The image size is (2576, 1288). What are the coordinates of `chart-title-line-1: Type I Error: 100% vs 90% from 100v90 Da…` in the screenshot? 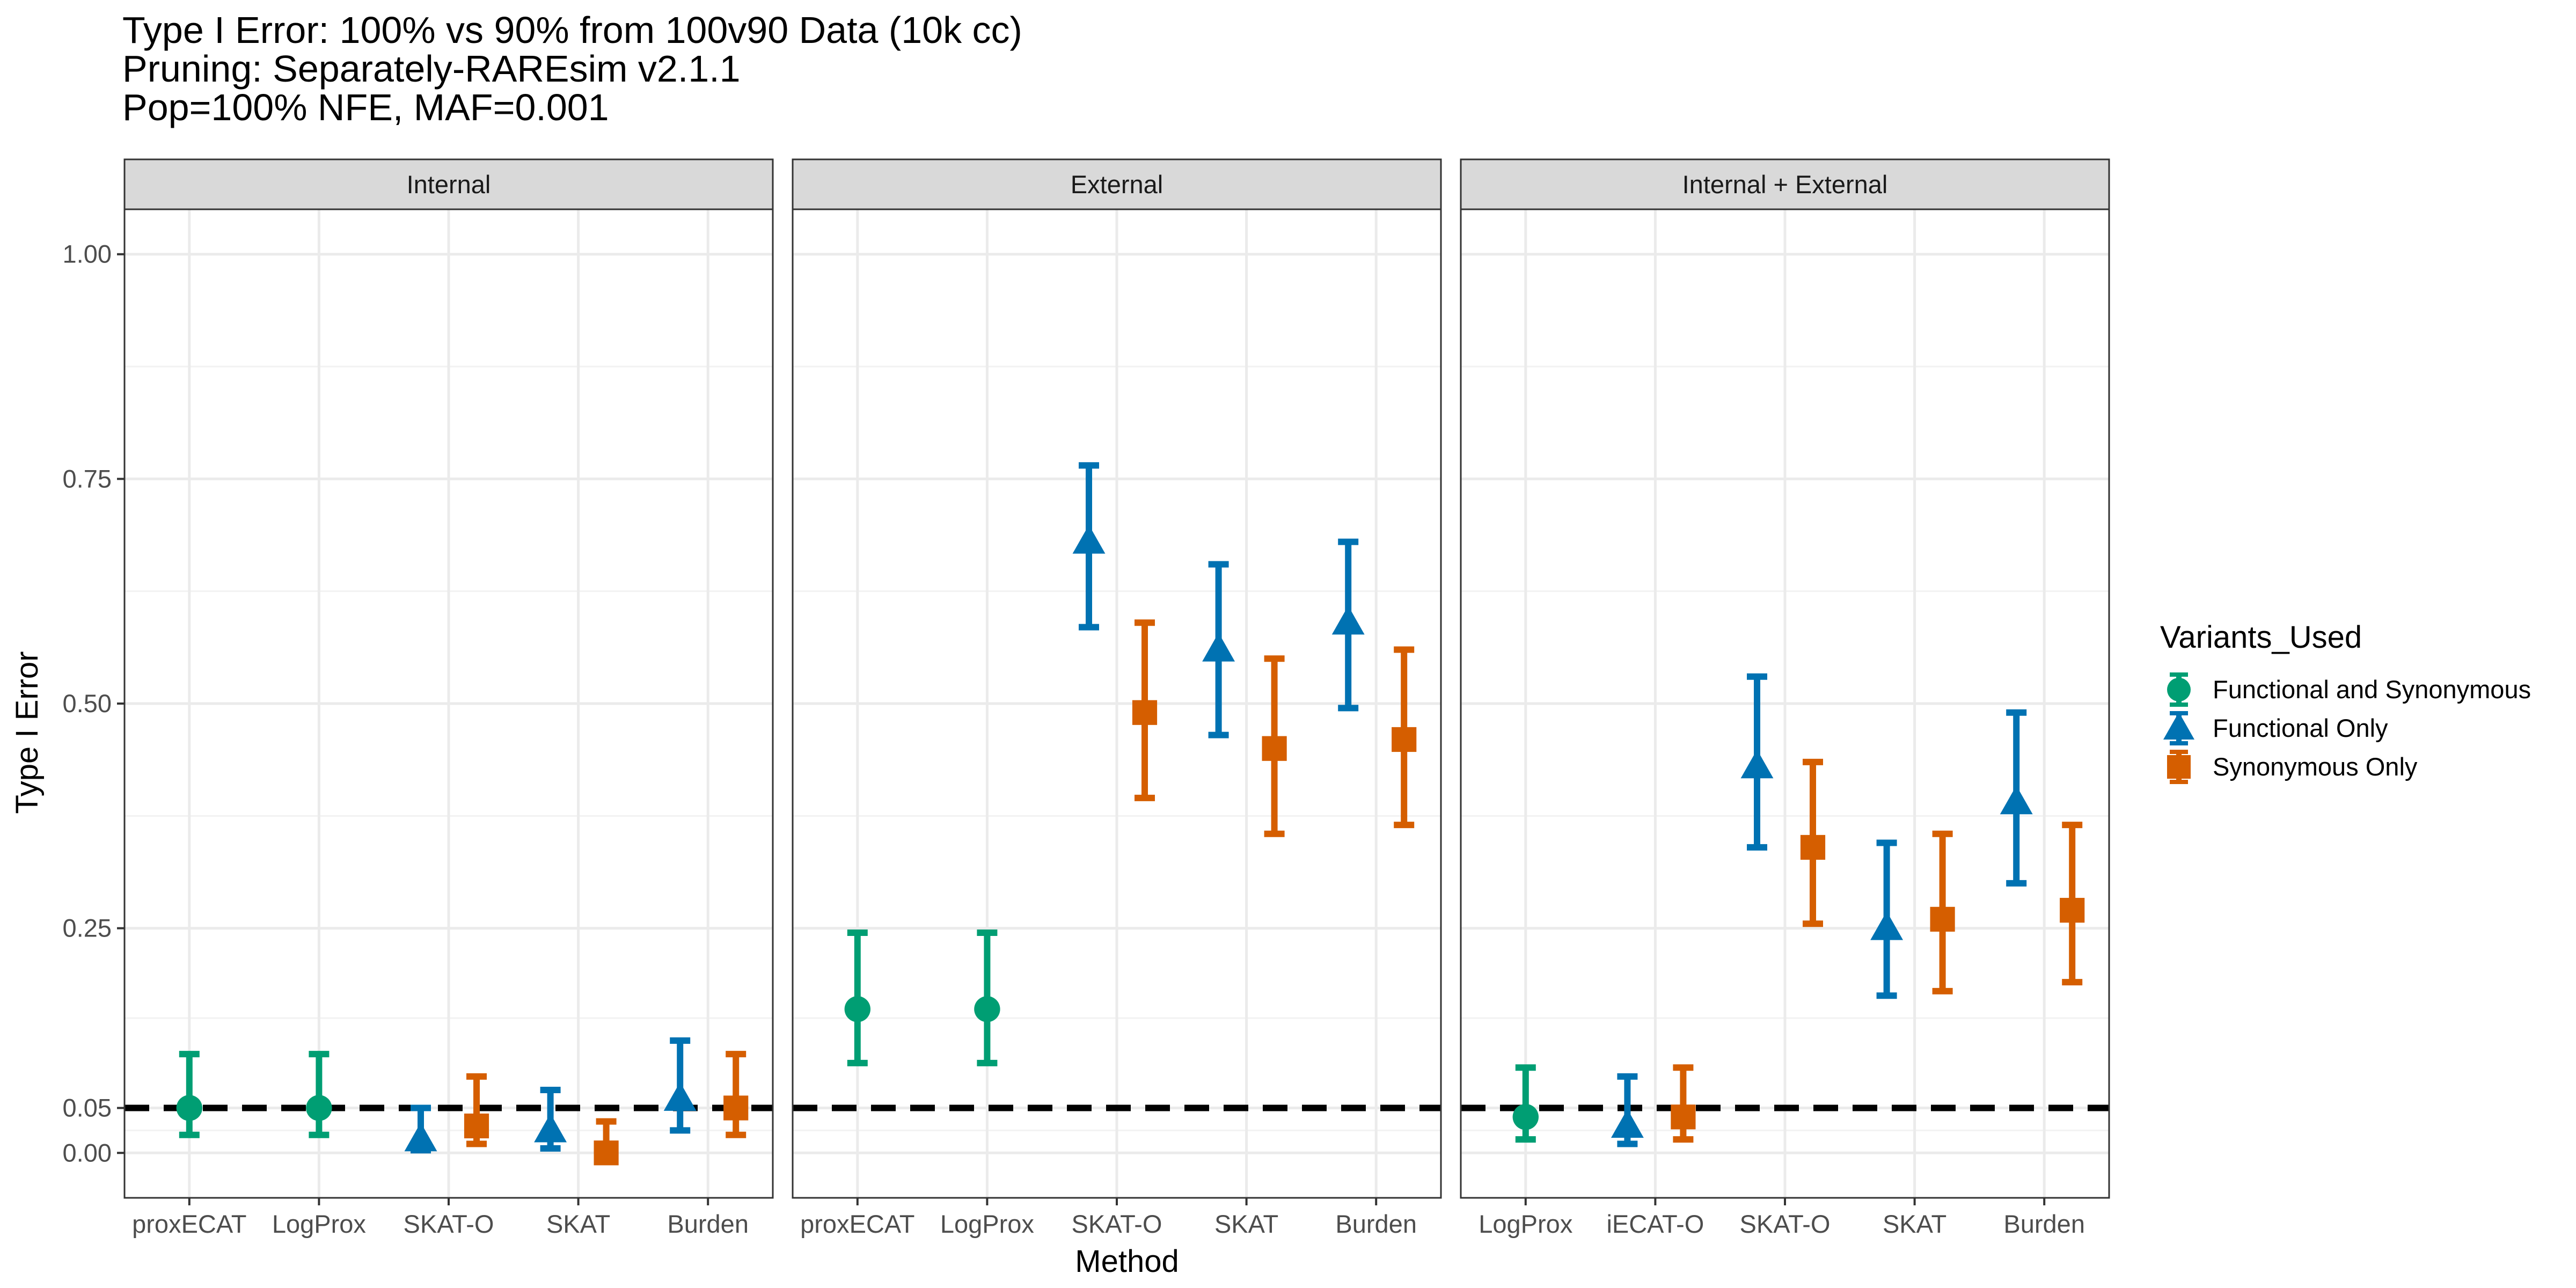 It's located at (572, 30).